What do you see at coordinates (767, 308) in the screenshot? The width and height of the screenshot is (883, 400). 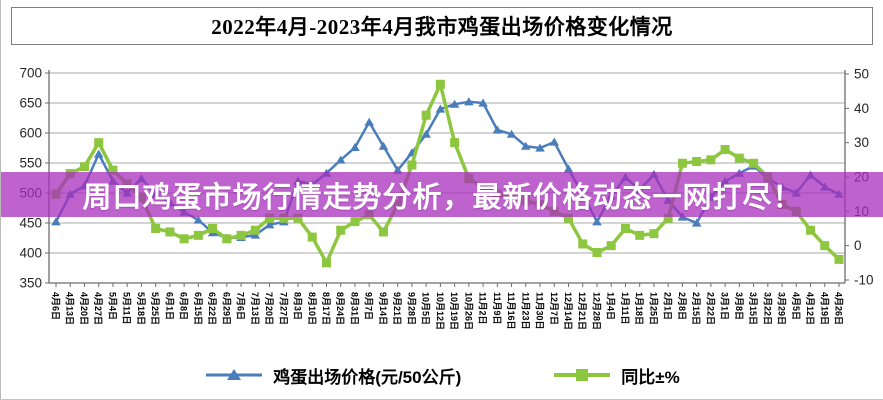 I see `x-axis-label: 3月22日` at bounding box center [767, 308].